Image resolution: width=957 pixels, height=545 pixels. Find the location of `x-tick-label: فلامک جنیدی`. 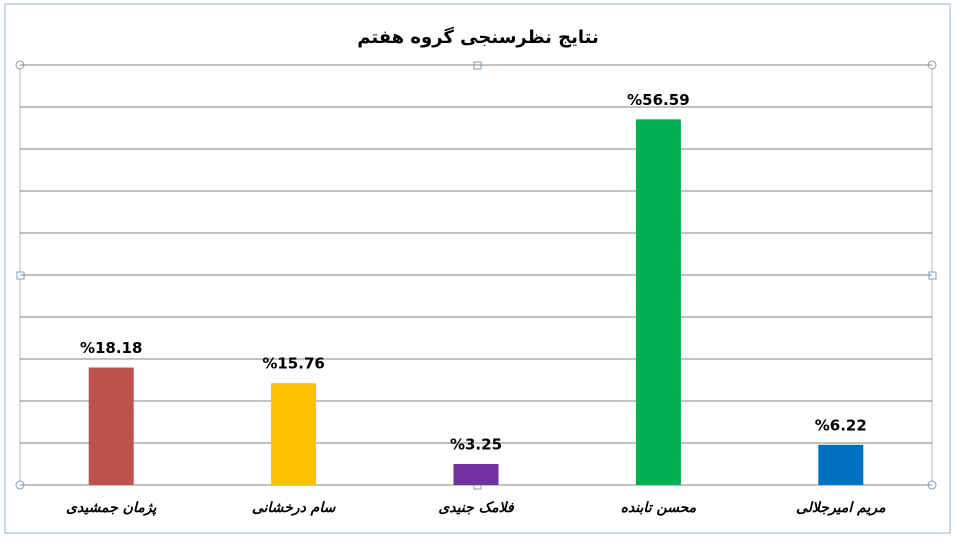

x-tick-label: فلامک جنیدی is located at coordinates (476, 508).